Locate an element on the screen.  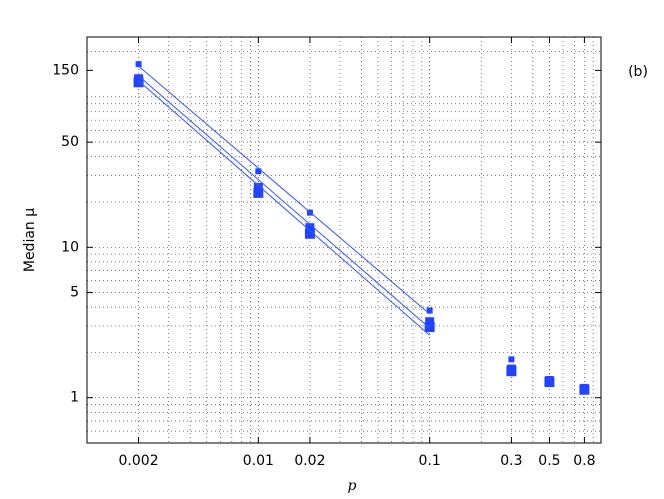
y-tick-label: 1 is located at coordinates (74, 398).